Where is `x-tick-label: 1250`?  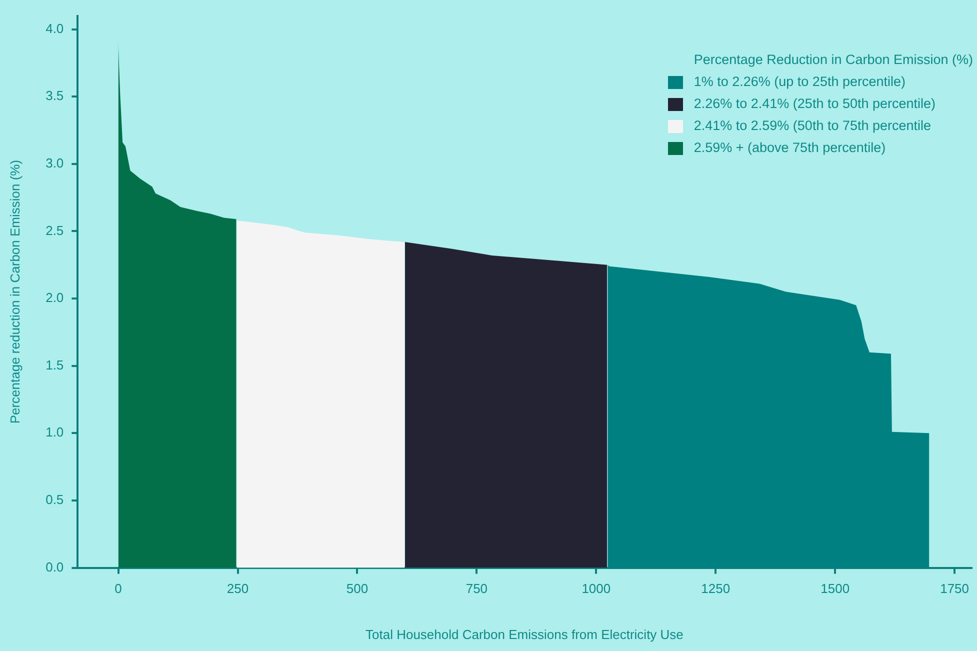 x-tick-label: 1250 is located at coordinates (715, 588).